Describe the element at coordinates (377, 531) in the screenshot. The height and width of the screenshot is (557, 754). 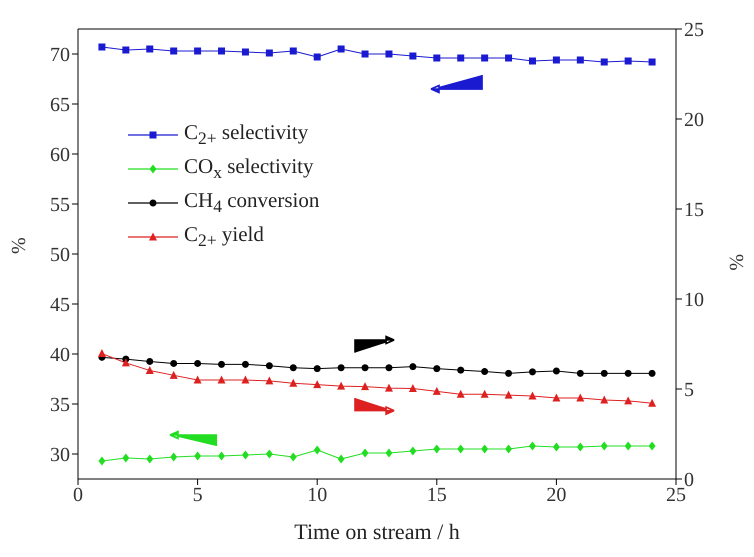
I see `x-axis-title: Time on stream / h` at that location.